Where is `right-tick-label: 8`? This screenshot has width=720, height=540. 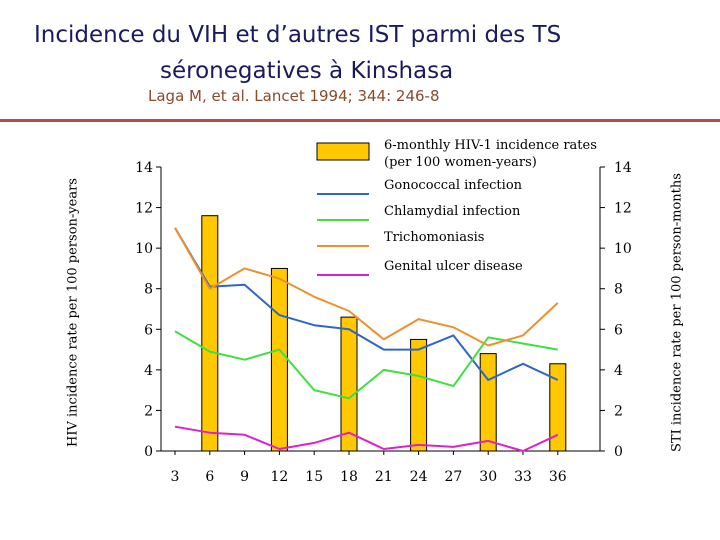 right-tick-label: 8 is located at coordinates (618, 290).